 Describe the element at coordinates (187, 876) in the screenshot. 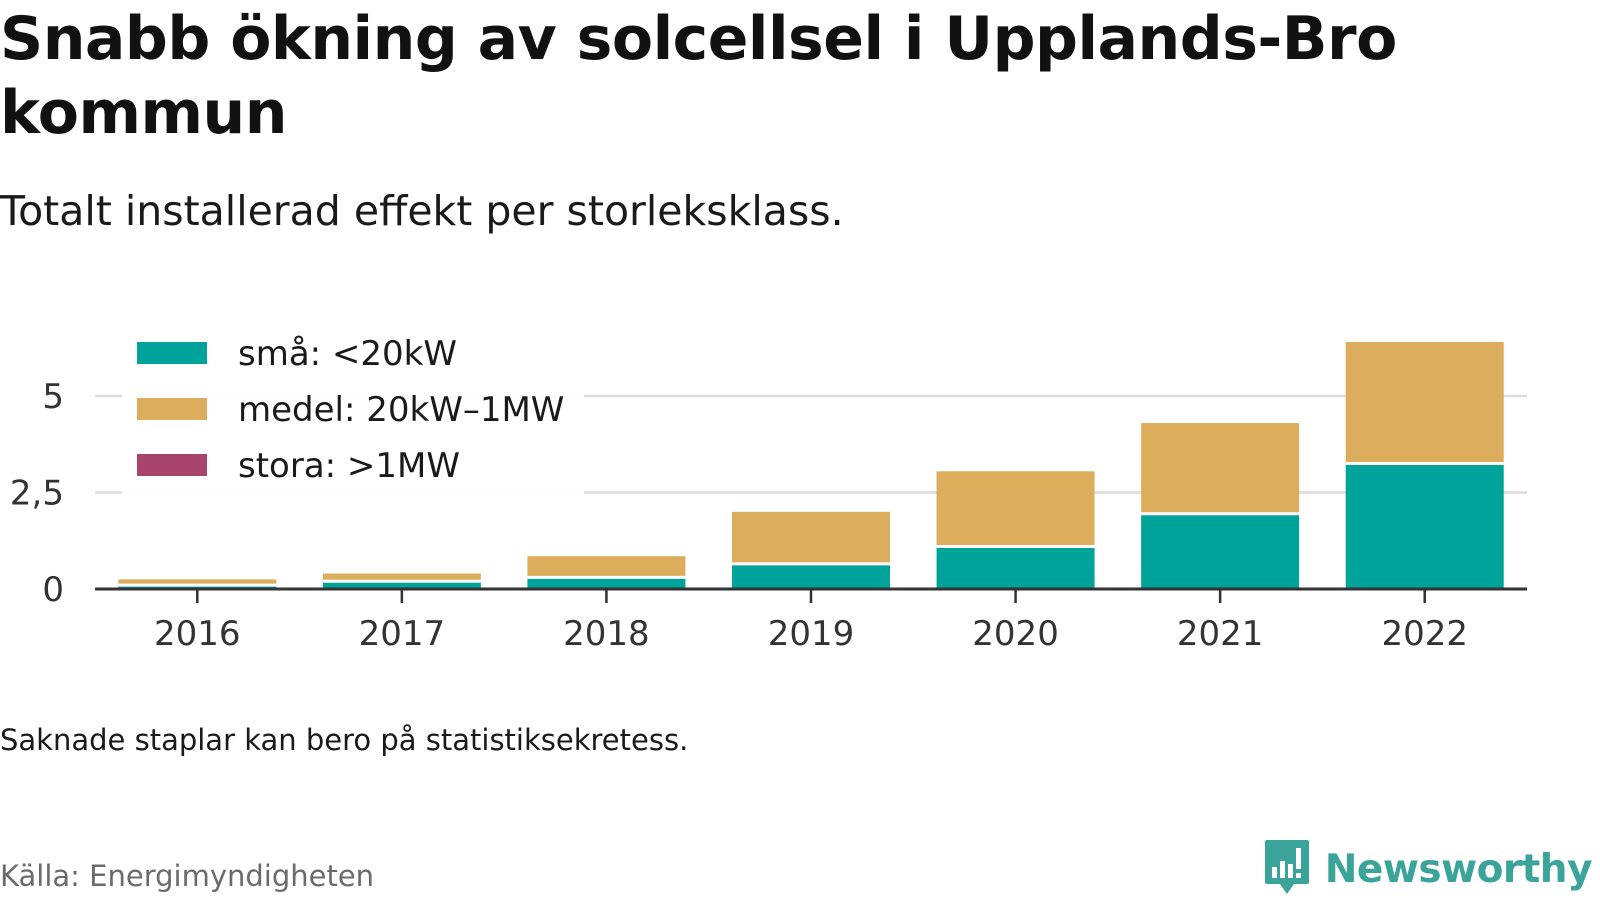

I see `chart-source: Källa: Energimyndigheten` at that location.